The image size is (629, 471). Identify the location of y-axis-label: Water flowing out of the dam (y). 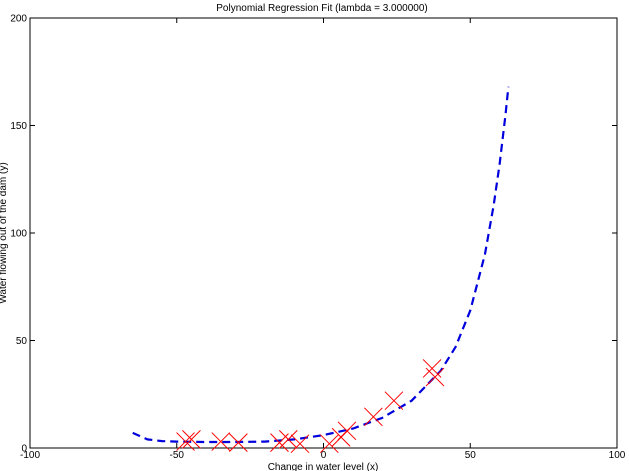
(4, 232).